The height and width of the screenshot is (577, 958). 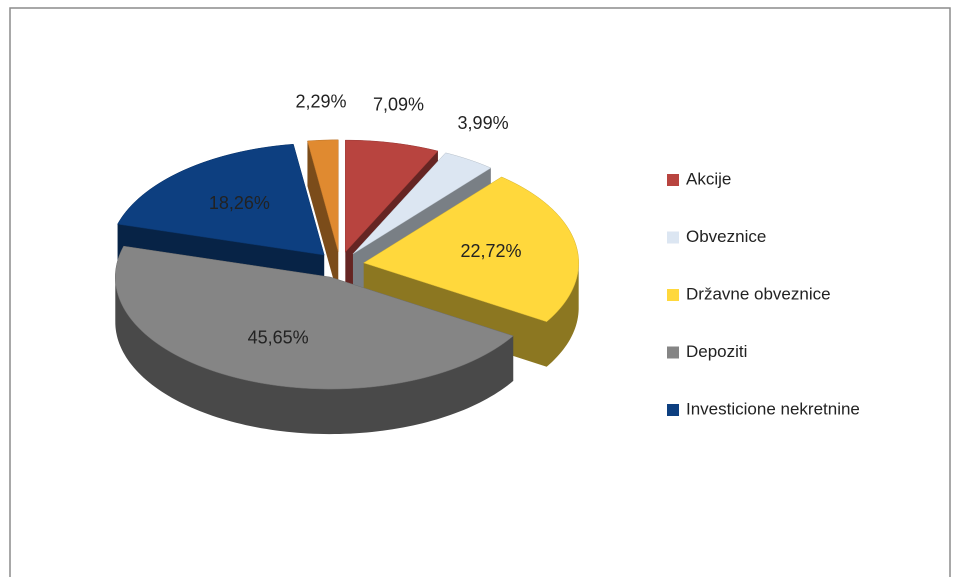 What do you see at coordinates (490, 251) in the screenshot?
I see `data-label: 22,72%` at bounding box center [490, 251].